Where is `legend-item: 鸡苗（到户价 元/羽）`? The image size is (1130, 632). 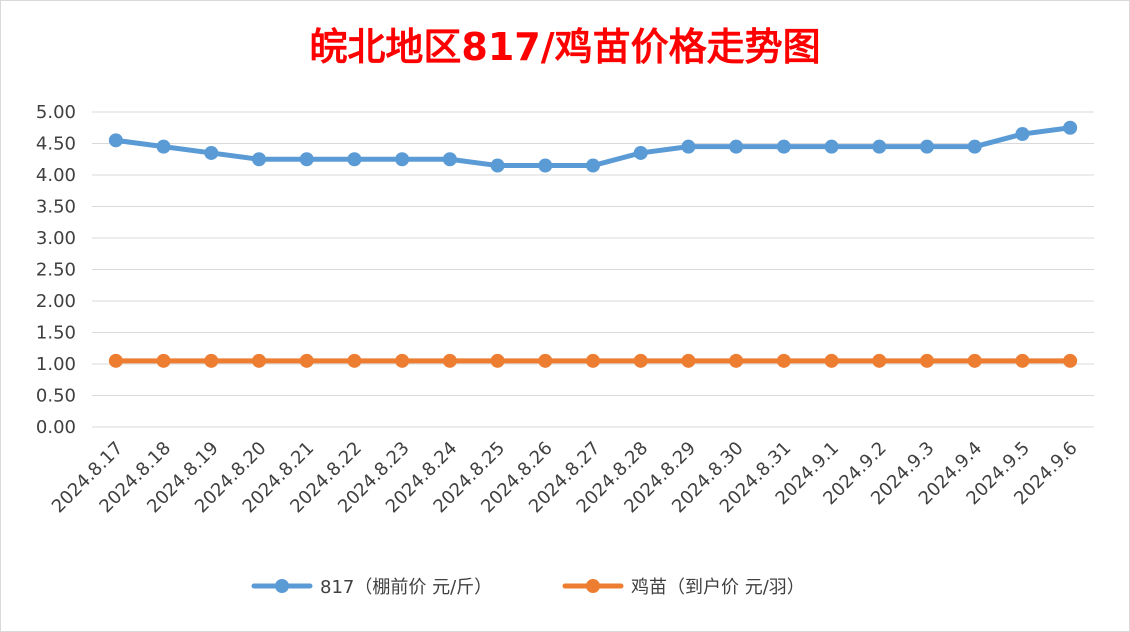 legend-item: 鸡苗（到户价 元/羽） is located at coordinates (683, 587).